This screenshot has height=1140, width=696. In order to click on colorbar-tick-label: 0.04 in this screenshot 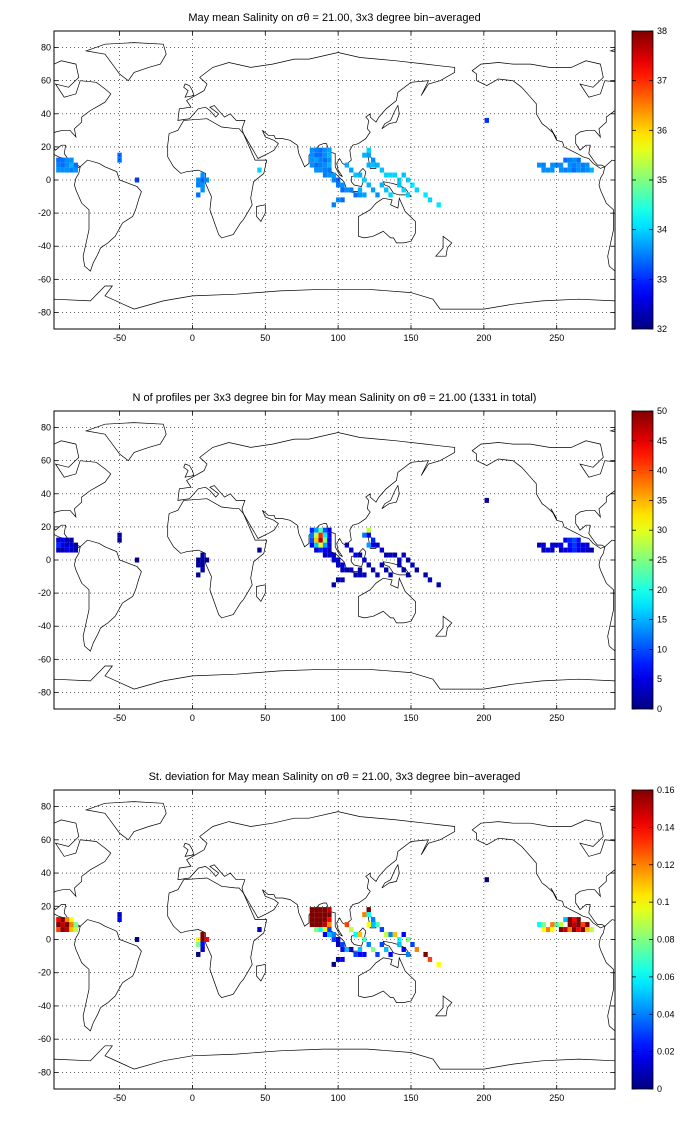, I will do `click(666, 1014)`.